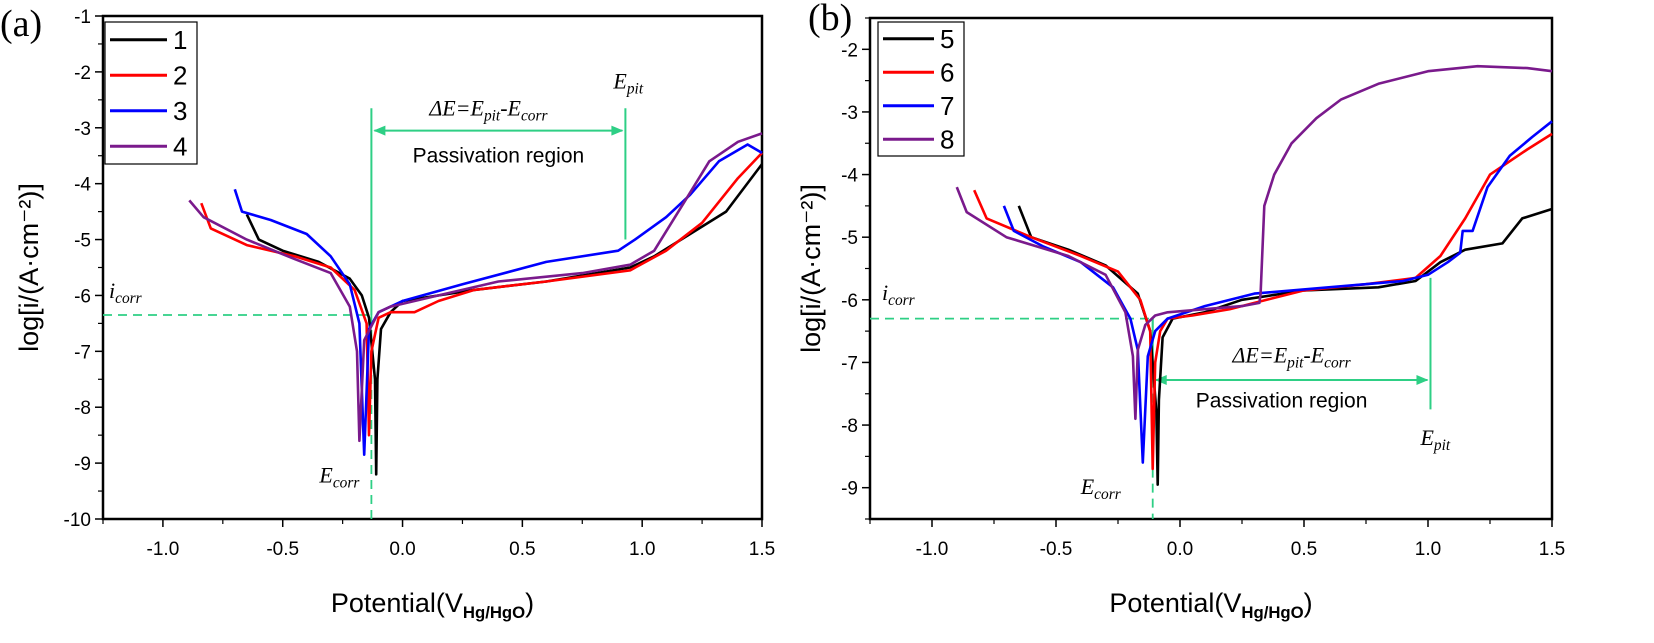  I want to click on legend-label-8: 8, so click(947, 139).